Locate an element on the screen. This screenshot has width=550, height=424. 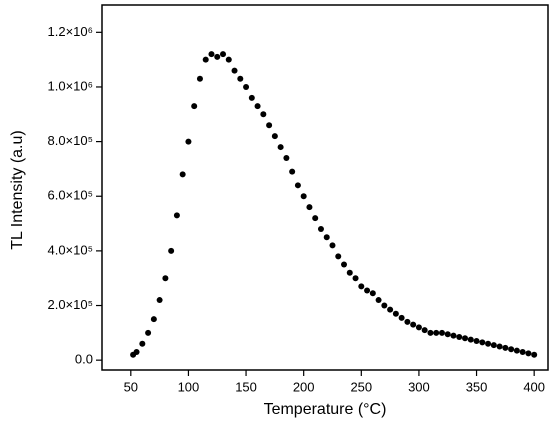
x-tick-label: 400 is located at coordinates (534, 386).